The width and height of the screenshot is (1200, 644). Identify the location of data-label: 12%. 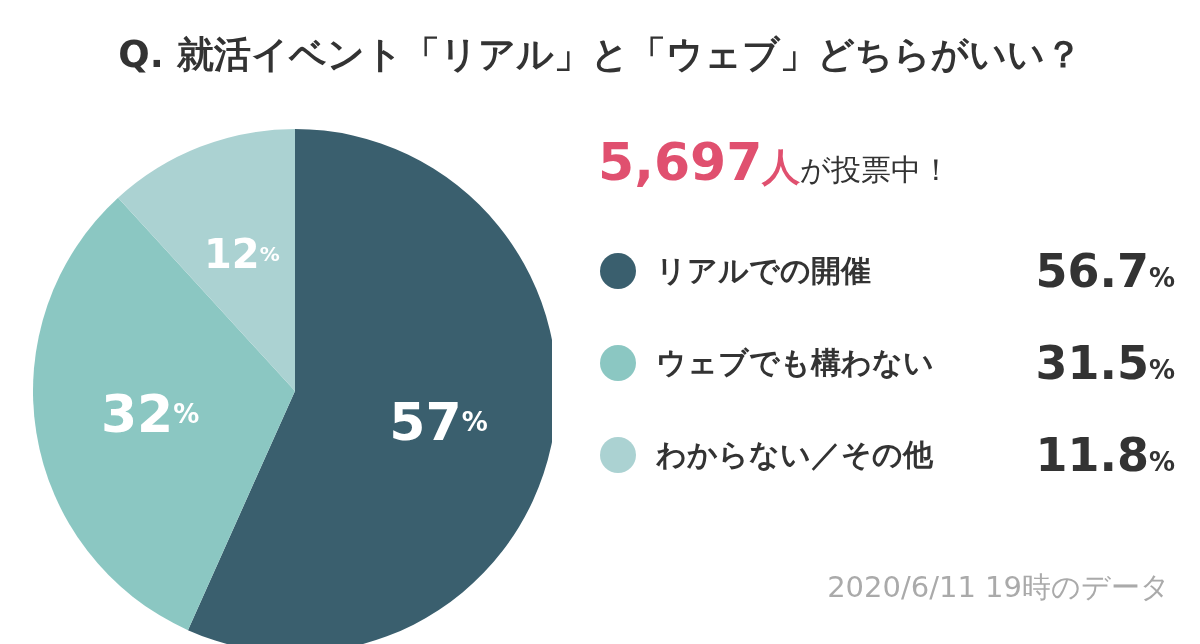
(241, 254).